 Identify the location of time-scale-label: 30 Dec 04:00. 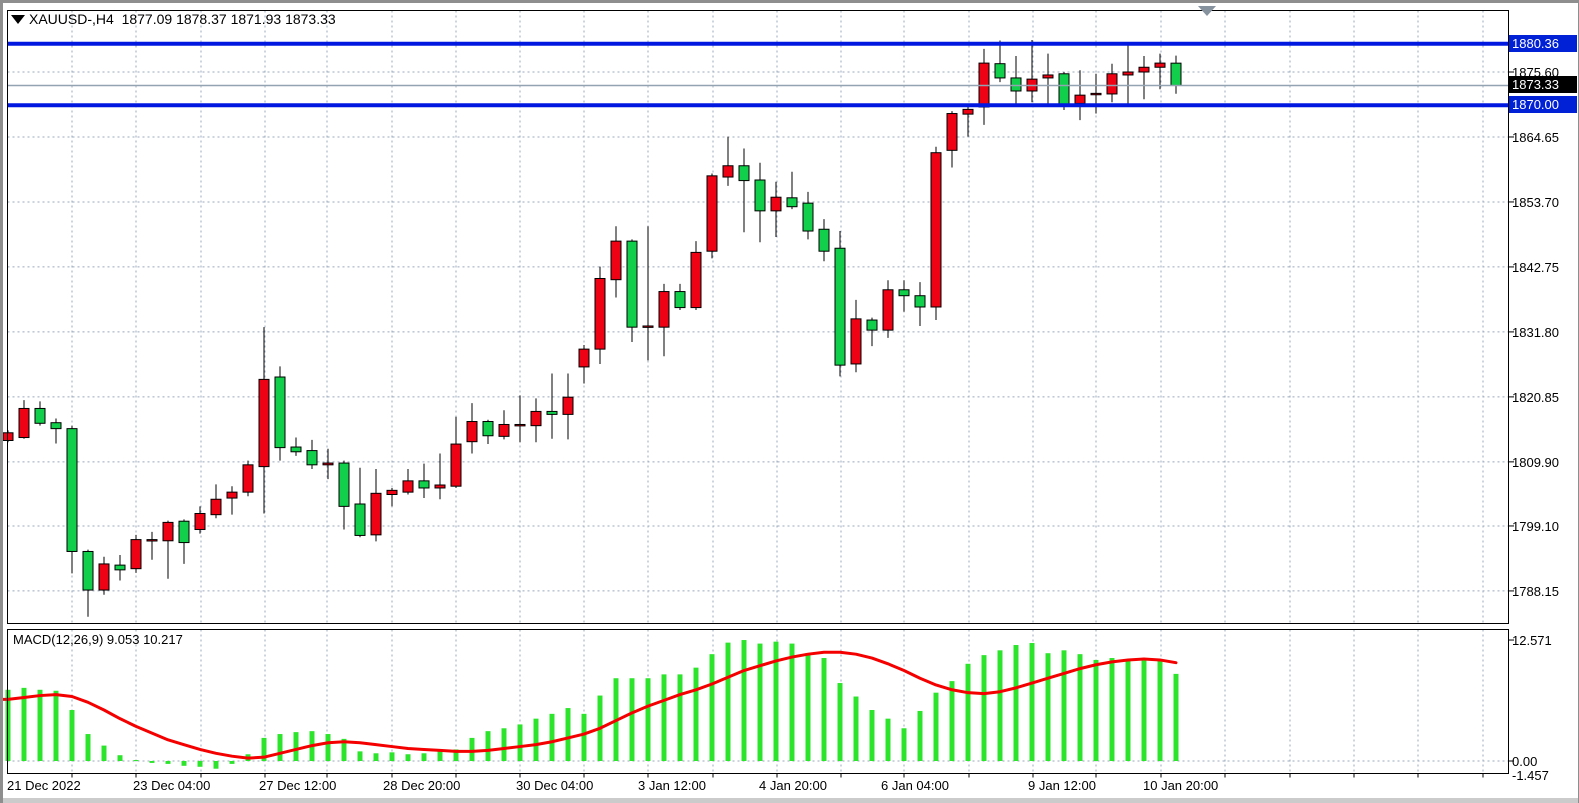
(555, 785).